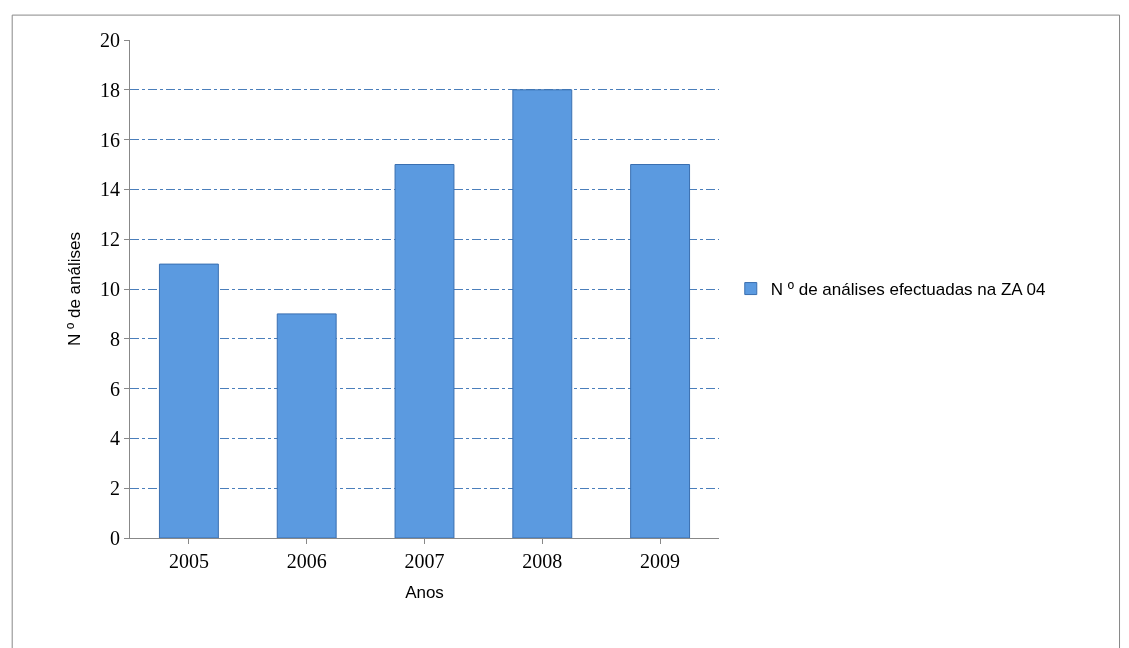 The width and height of the screenshot is (1129, 648). What do you see at coordinates (908, 290) in the screenshot?
I see `legend-label: N º de análises efectuadas na ZA 04` at bounding box center [908, 290].